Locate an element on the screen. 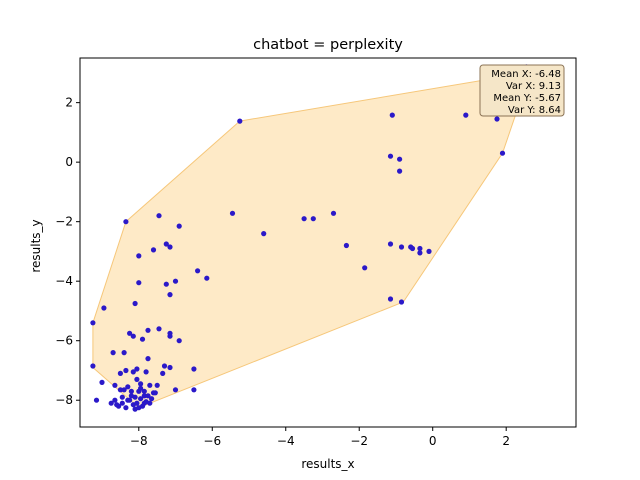 The image size is (640, 480). y-tick-label: −4 is located at coordinates (64, 281).